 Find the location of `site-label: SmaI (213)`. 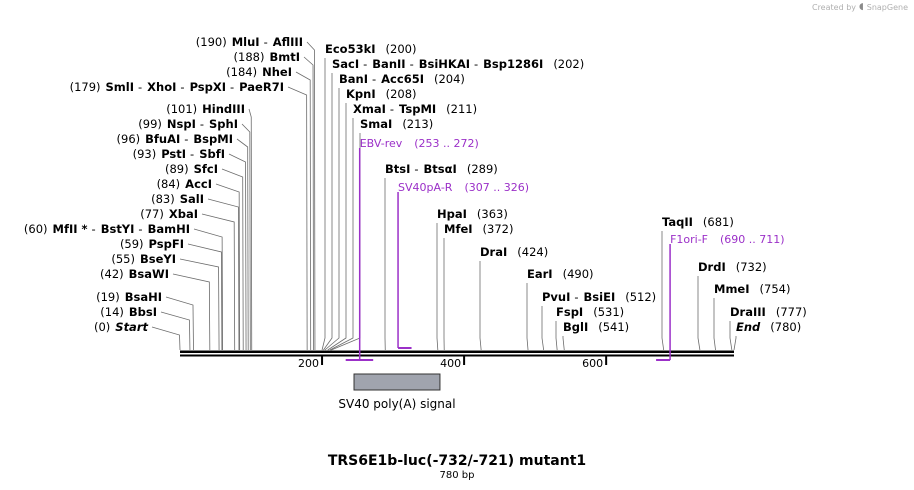

site-label: SmaI (213) is located at coordinates (396, 124).